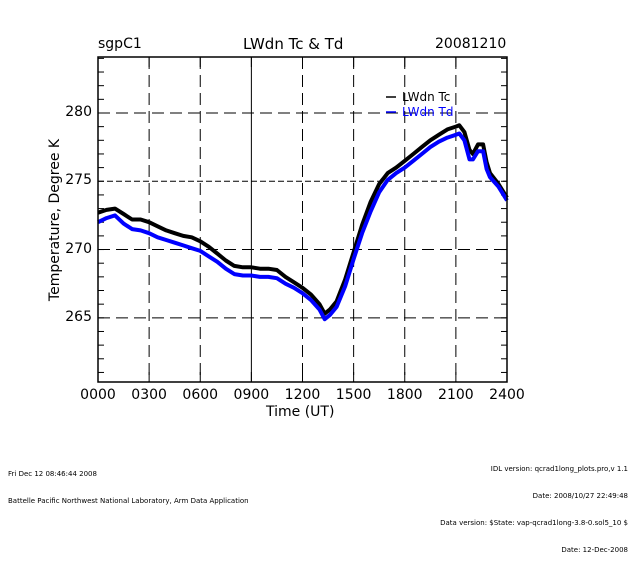 This screenshot has width=640, height=564. What do you see at coordinates (98, 395) in the screenshot?
I see `x-tick-label: 0000` at bounding box center [98, 395].